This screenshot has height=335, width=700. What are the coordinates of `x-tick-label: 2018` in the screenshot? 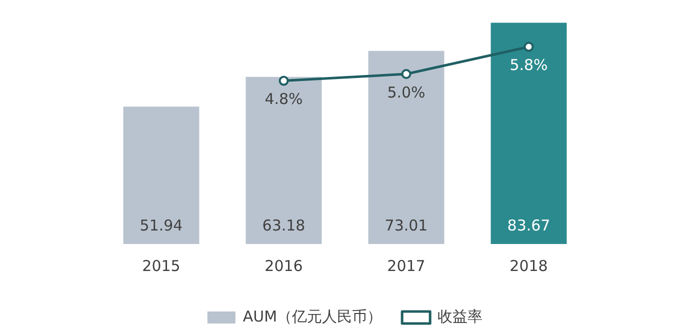 It's located at (529, 265).